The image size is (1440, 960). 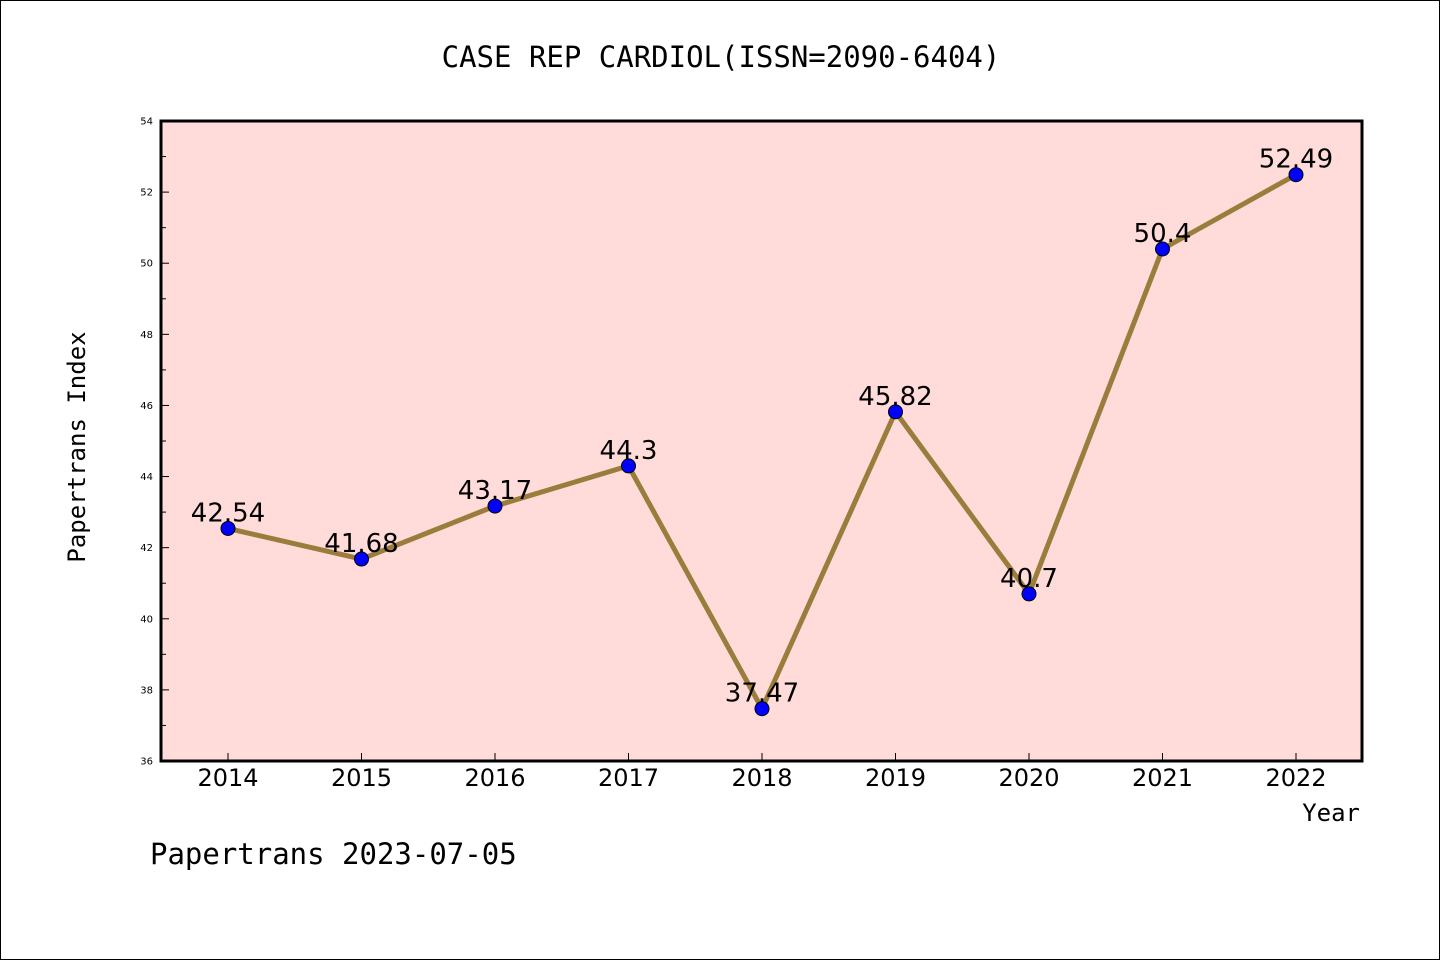 I want to click on y-tick-label: 36, so click(x=146, y=762).